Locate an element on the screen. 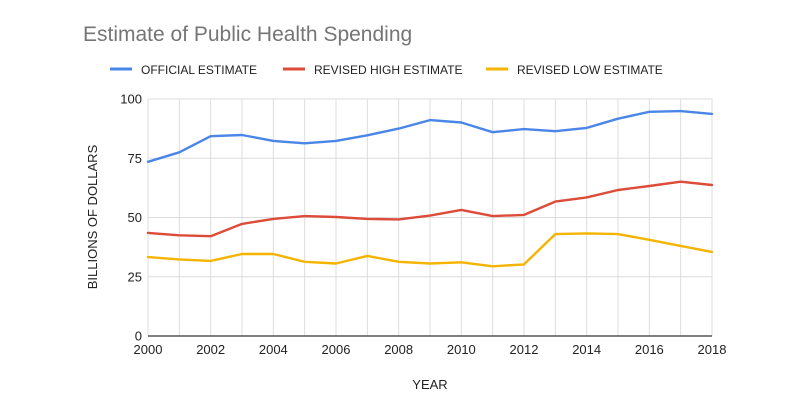 Image resolution: width=800 pixels, height=419 pixels. x-tick-label: 2000 is located at coordinates (148, 349).